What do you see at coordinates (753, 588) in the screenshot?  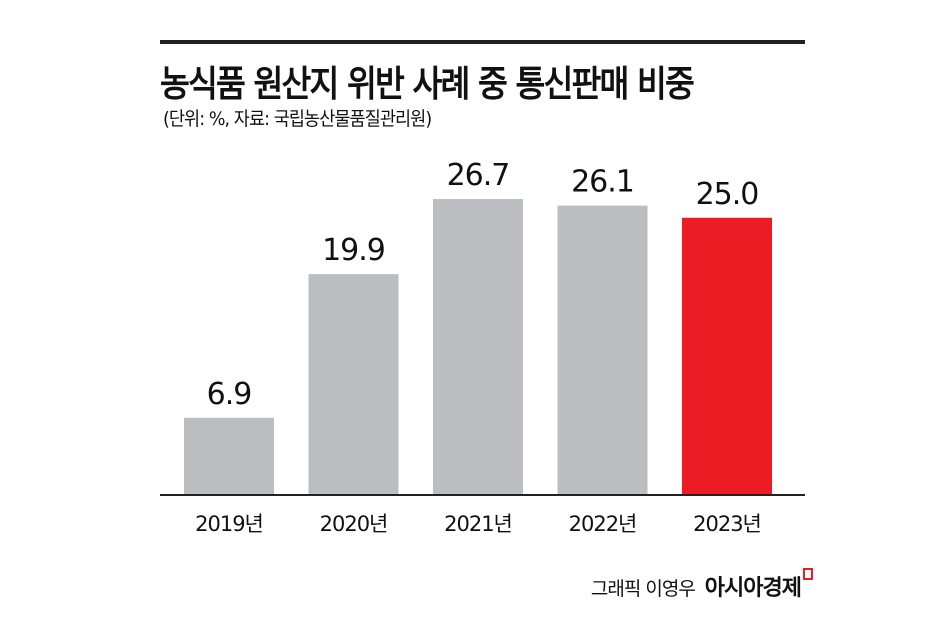 I see `publisher-logo-text: 아시아경제` at bounding box center [753, 588].